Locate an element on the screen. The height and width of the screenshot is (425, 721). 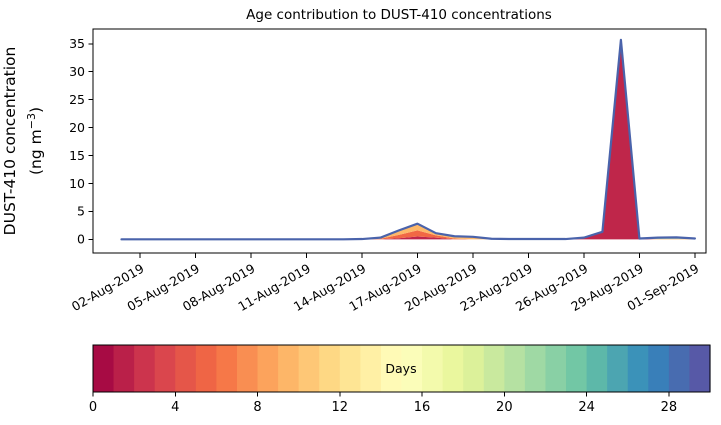
colorbar-border is located at coordinates (401, 368).